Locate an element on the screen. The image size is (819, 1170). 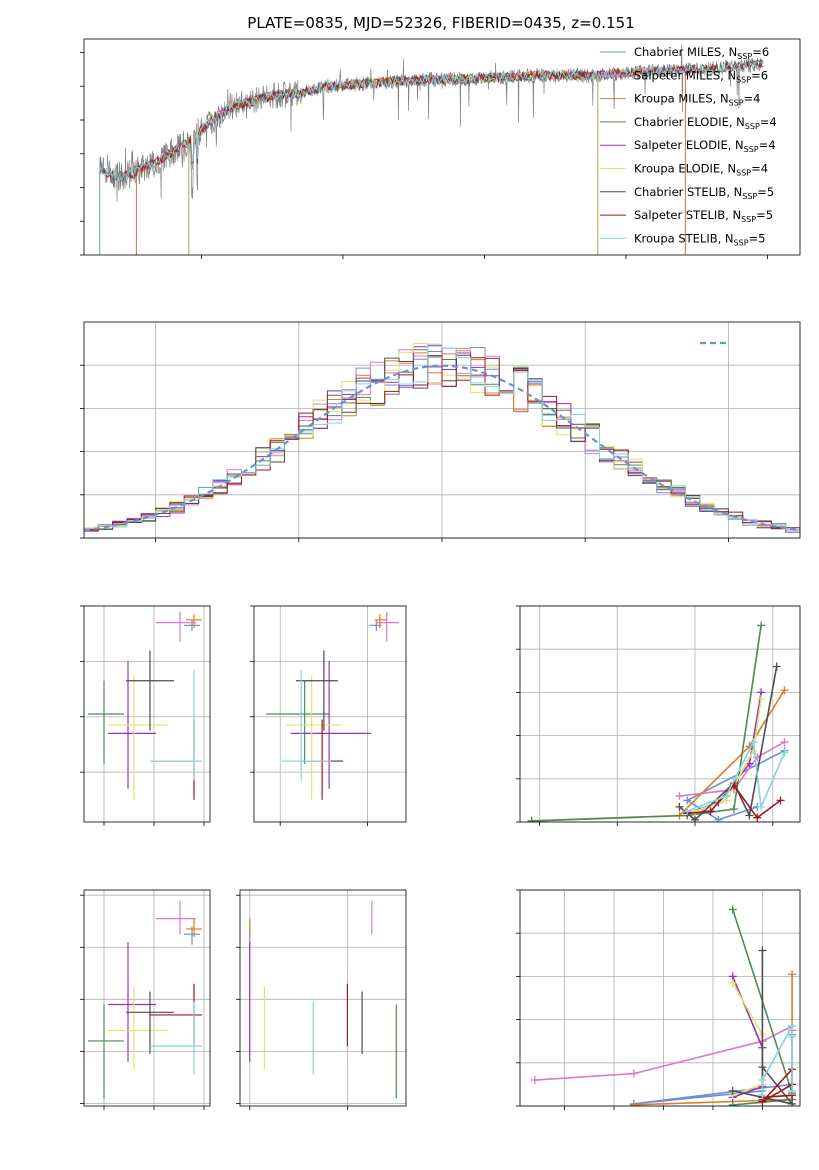
legend-entry: Chabrier MILES, NSSP=6 is located at coordinates (701, 53).